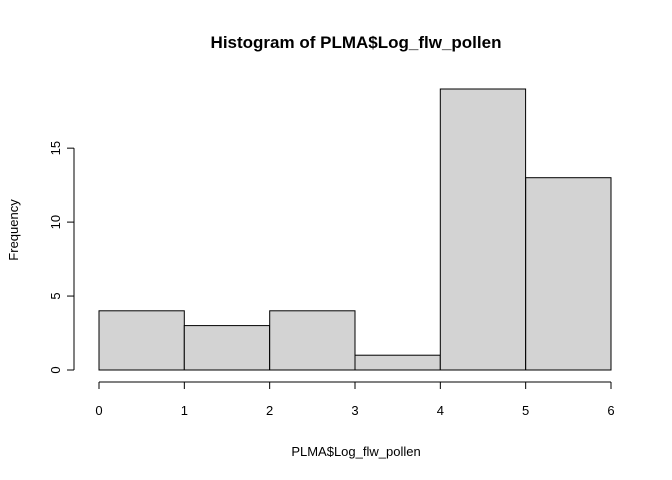 This screenshot has width=672, height=480. What do you see at coordinates (98, 410) in the screenshot?
I see `x-tick-label-0: 0` at bounding box center [98, 410].